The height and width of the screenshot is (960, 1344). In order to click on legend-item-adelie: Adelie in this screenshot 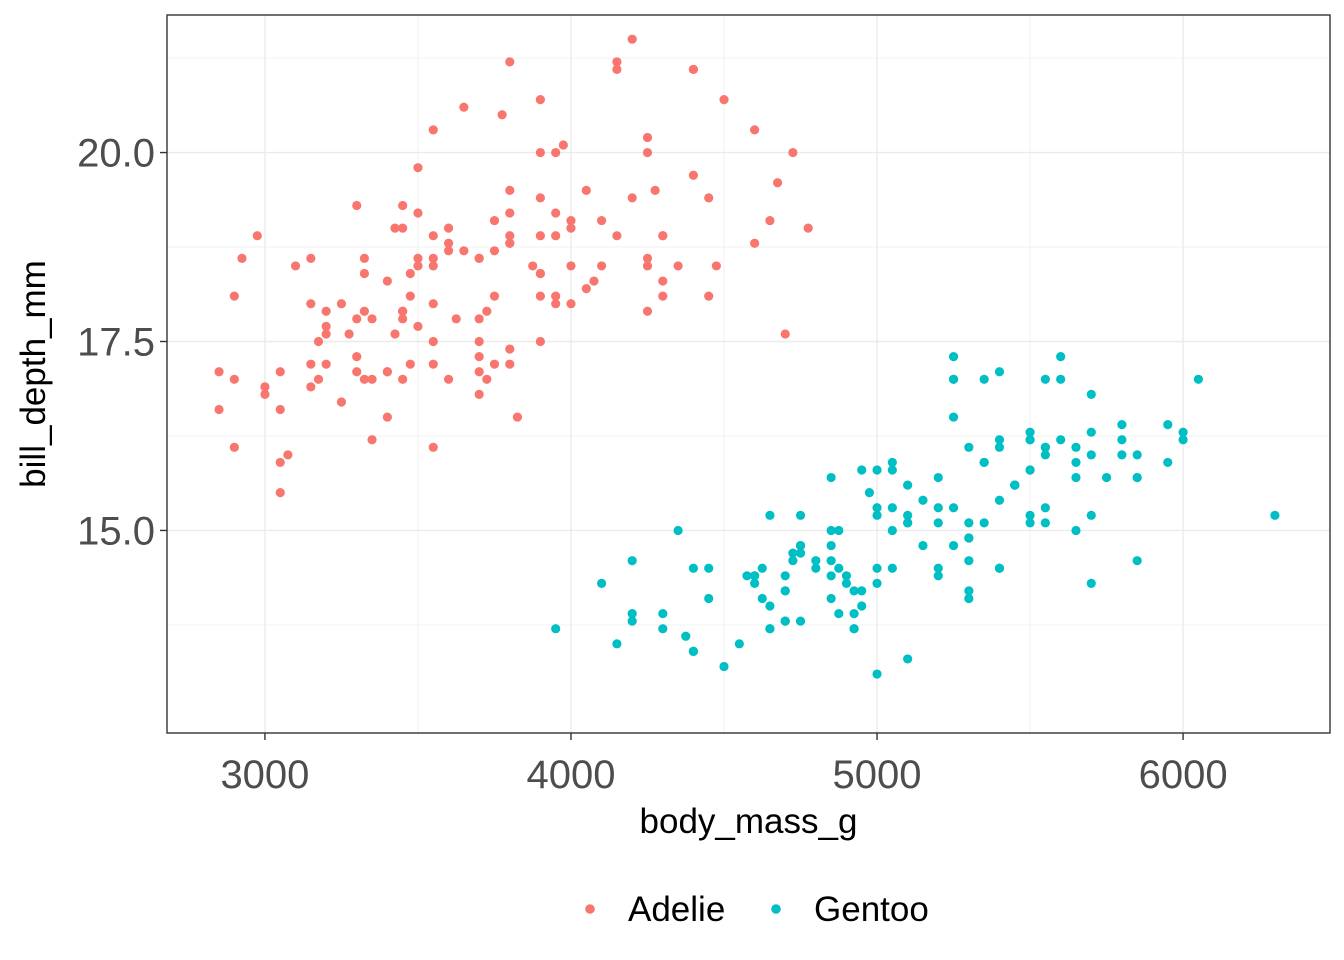, I will do `click(655, 909)`.